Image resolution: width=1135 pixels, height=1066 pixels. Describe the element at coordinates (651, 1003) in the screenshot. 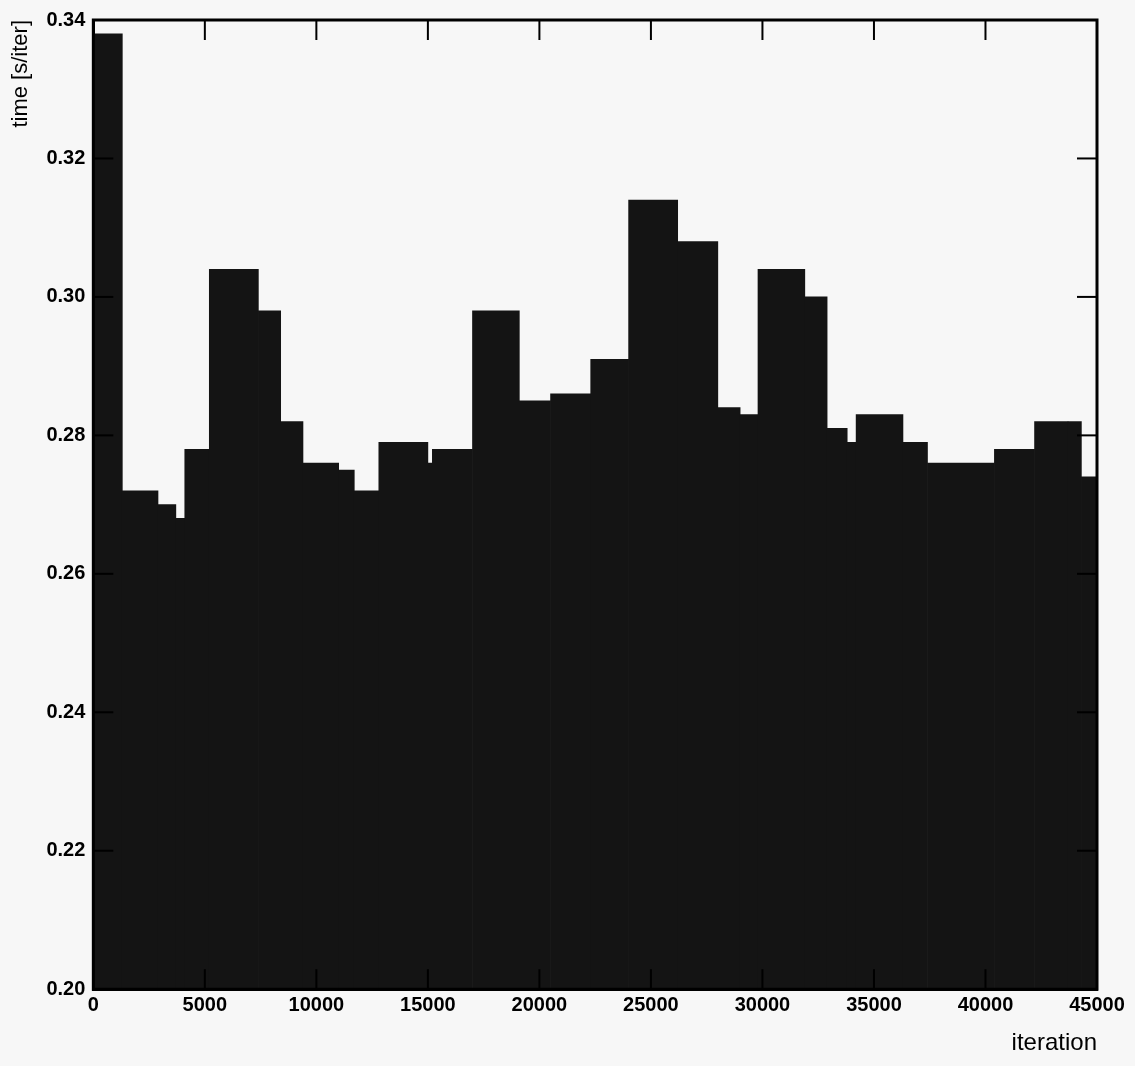

I see `x-tick-label: 25000` at that location.